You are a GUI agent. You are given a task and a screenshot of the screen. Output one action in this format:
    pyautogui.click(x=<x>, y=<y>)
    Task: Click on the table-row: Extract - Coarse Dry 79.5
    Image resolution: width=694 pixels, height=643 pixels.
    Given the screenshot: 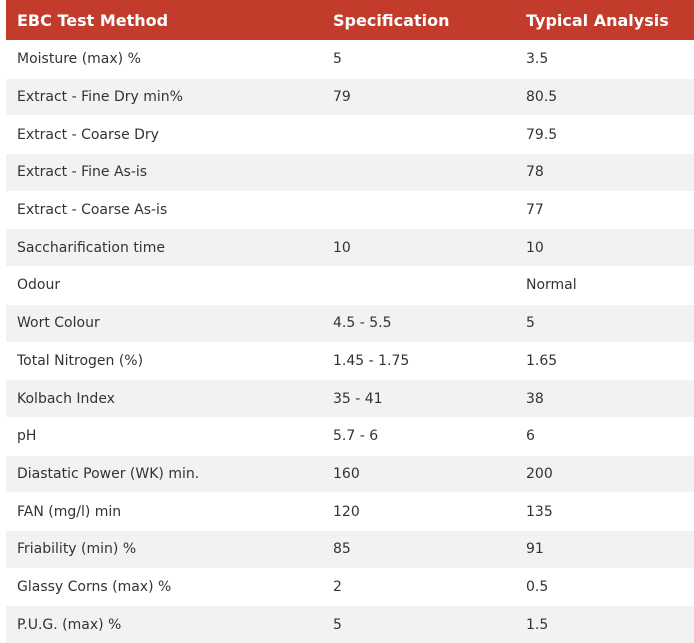 What is the action you would take?
    pyautogui.click(x=350, y=135)
    